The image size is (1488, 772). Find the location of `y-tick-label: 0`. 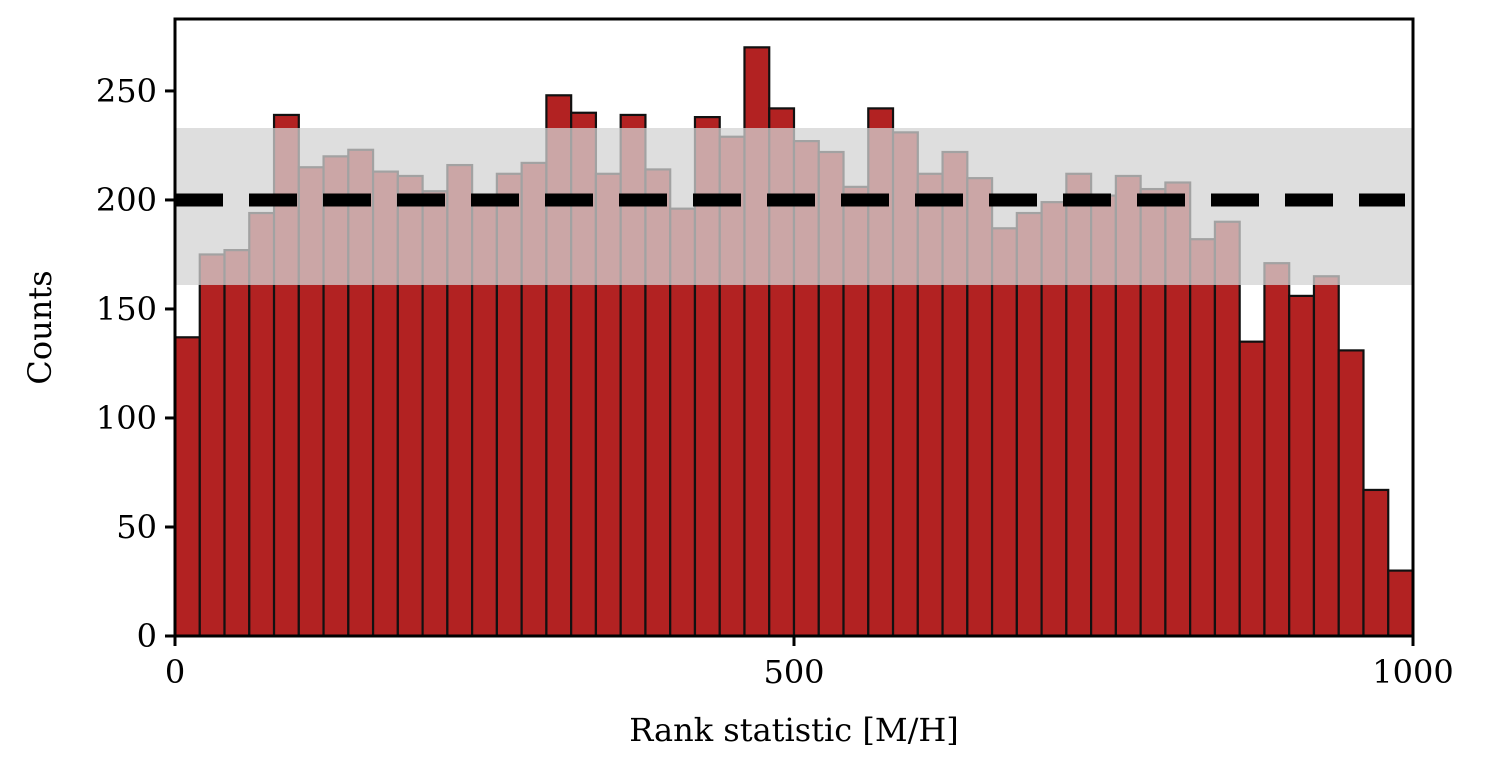

y-tick-label: 0 is located at coordinates (147, 636).